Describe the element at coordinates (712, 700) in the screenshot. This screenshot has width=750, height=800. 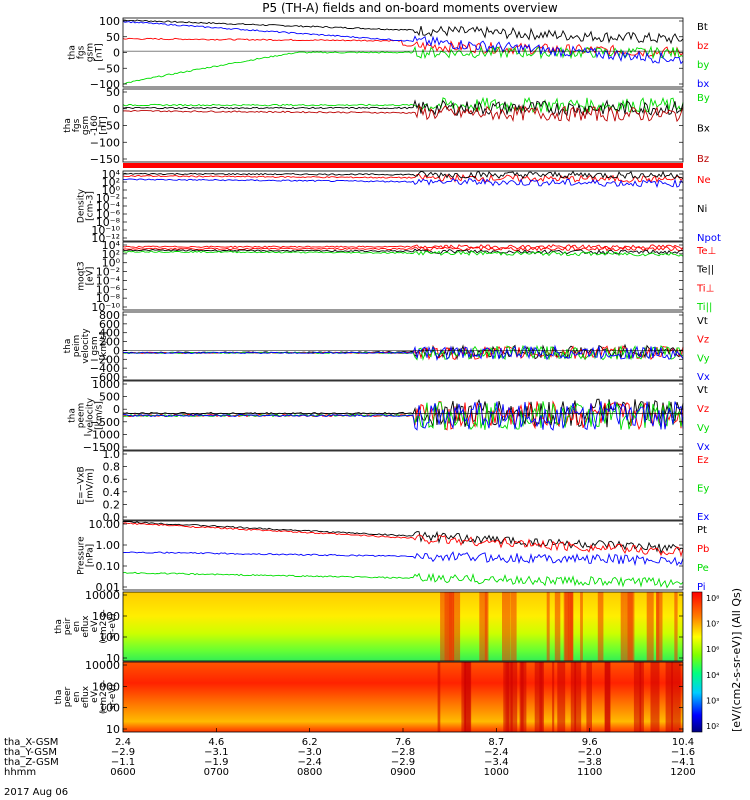
I see `colorbar-tick-label: 10³` at that location.